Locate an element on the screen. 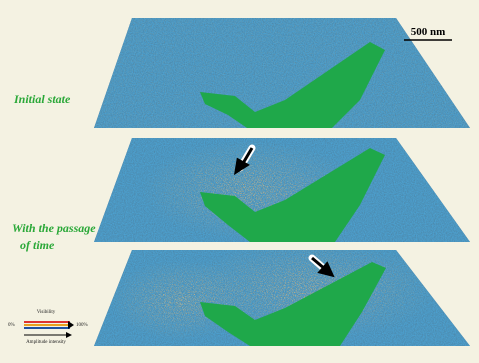 The image size is (479, 363). legend-max: 100% is located at coordinates (82, 325).